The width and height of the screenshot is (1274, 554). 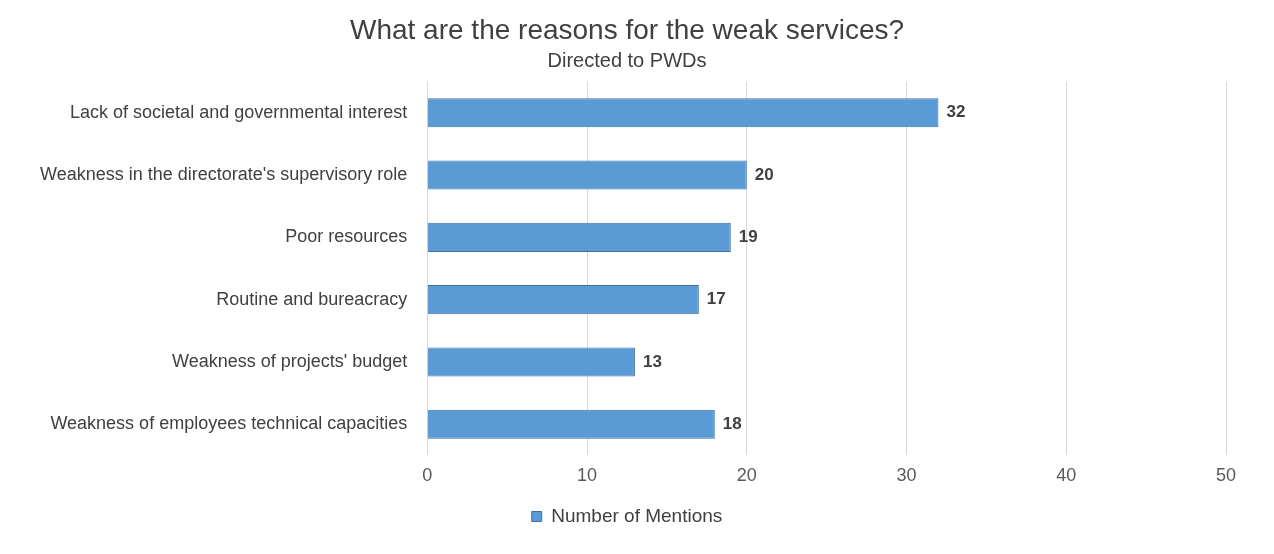 I want to click on data-label: 32, so click(x=956, y=112).